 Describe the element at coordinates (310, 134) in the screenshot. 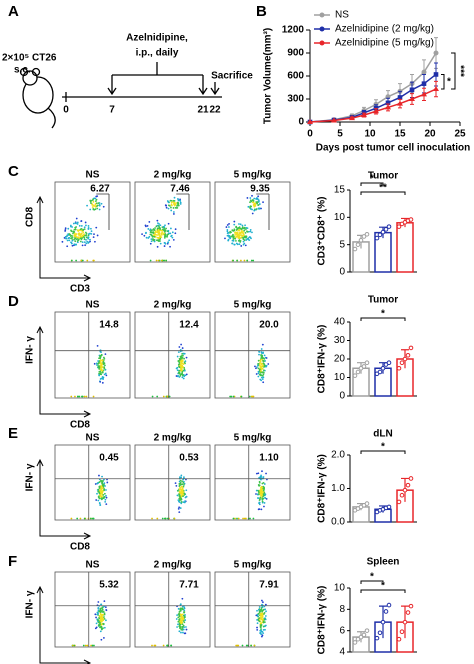

I see `x-tick-label: 0` at that location.